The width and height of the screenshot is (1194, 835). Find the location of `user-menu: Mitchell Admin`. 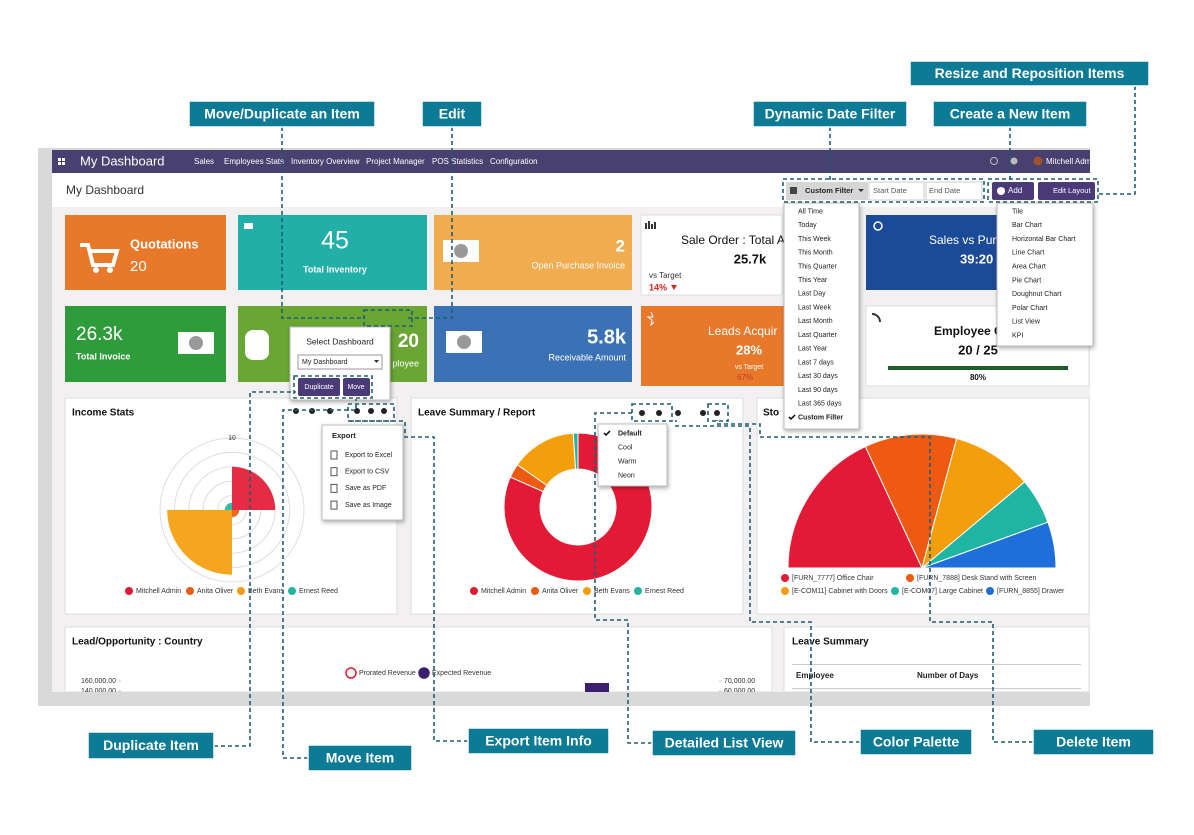

user-menu: Mitchell Admin is located at coordinates (1072, 161).